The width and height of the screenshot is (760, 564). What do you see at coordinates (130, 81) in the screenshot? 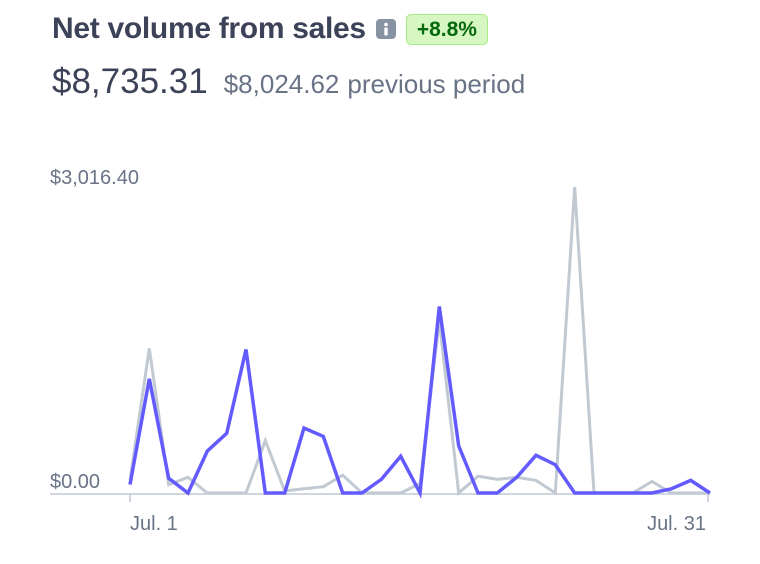
I see `current-value: $8,735.31` at bounding box center [130, 81].